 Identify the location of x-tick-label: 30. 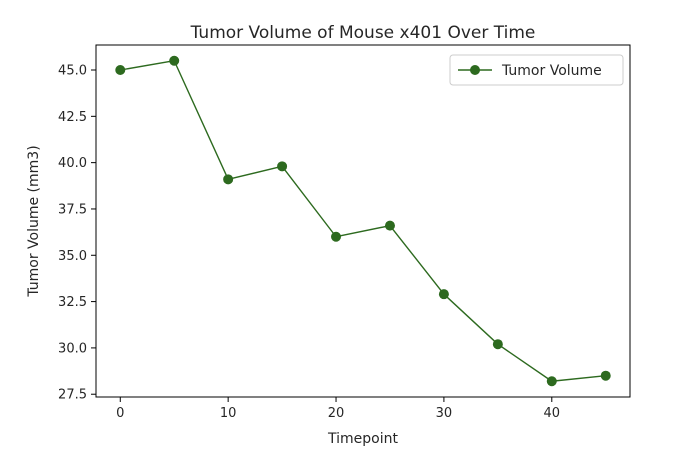
(444, 413).